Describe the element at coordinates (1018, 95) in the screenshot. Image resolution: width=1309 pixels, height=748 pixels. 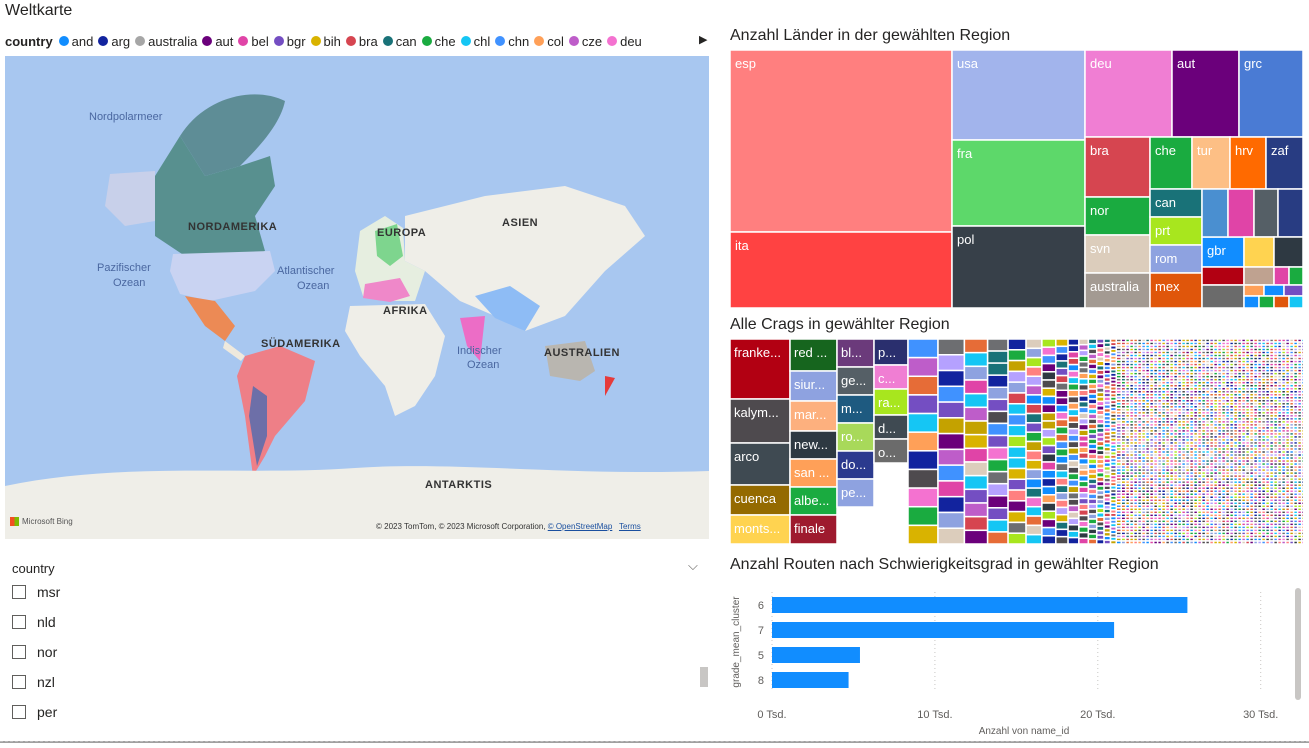
I see `treemap-tile-usa` at that location.